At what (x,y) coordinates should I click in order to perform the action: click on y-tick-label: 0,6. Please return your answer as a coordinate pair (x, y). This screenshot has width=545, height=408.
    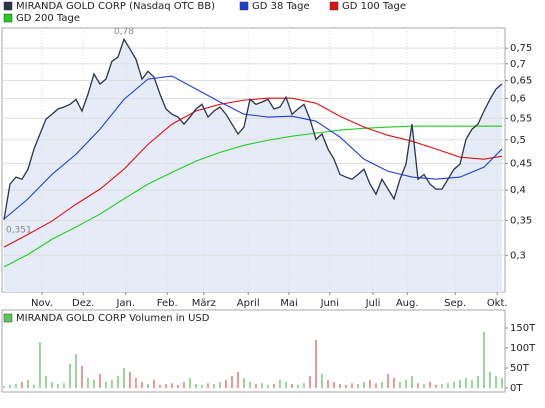
    Looking at the image, I should click on (518, 99).